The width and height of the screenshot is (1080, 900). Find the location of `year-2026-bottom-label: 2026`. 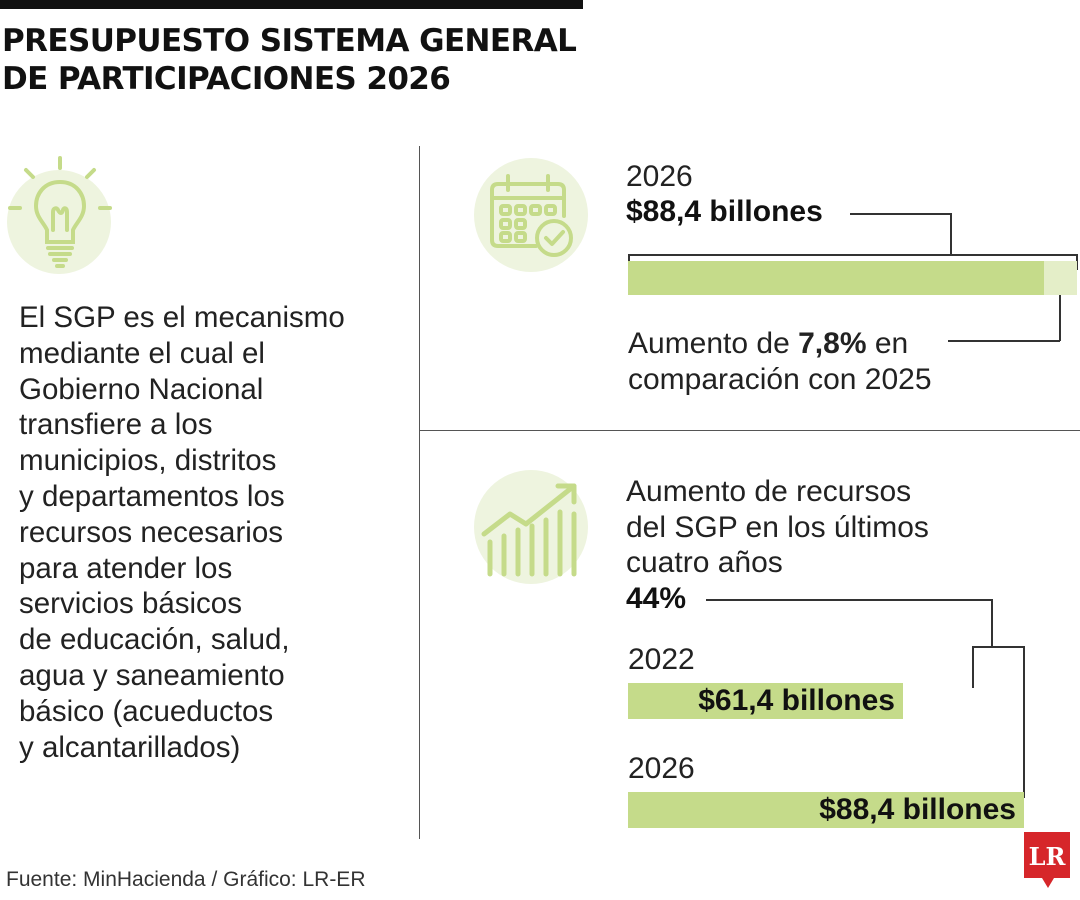

year-2026-bottom-label: 2026 is located at coordinates (661, 768).